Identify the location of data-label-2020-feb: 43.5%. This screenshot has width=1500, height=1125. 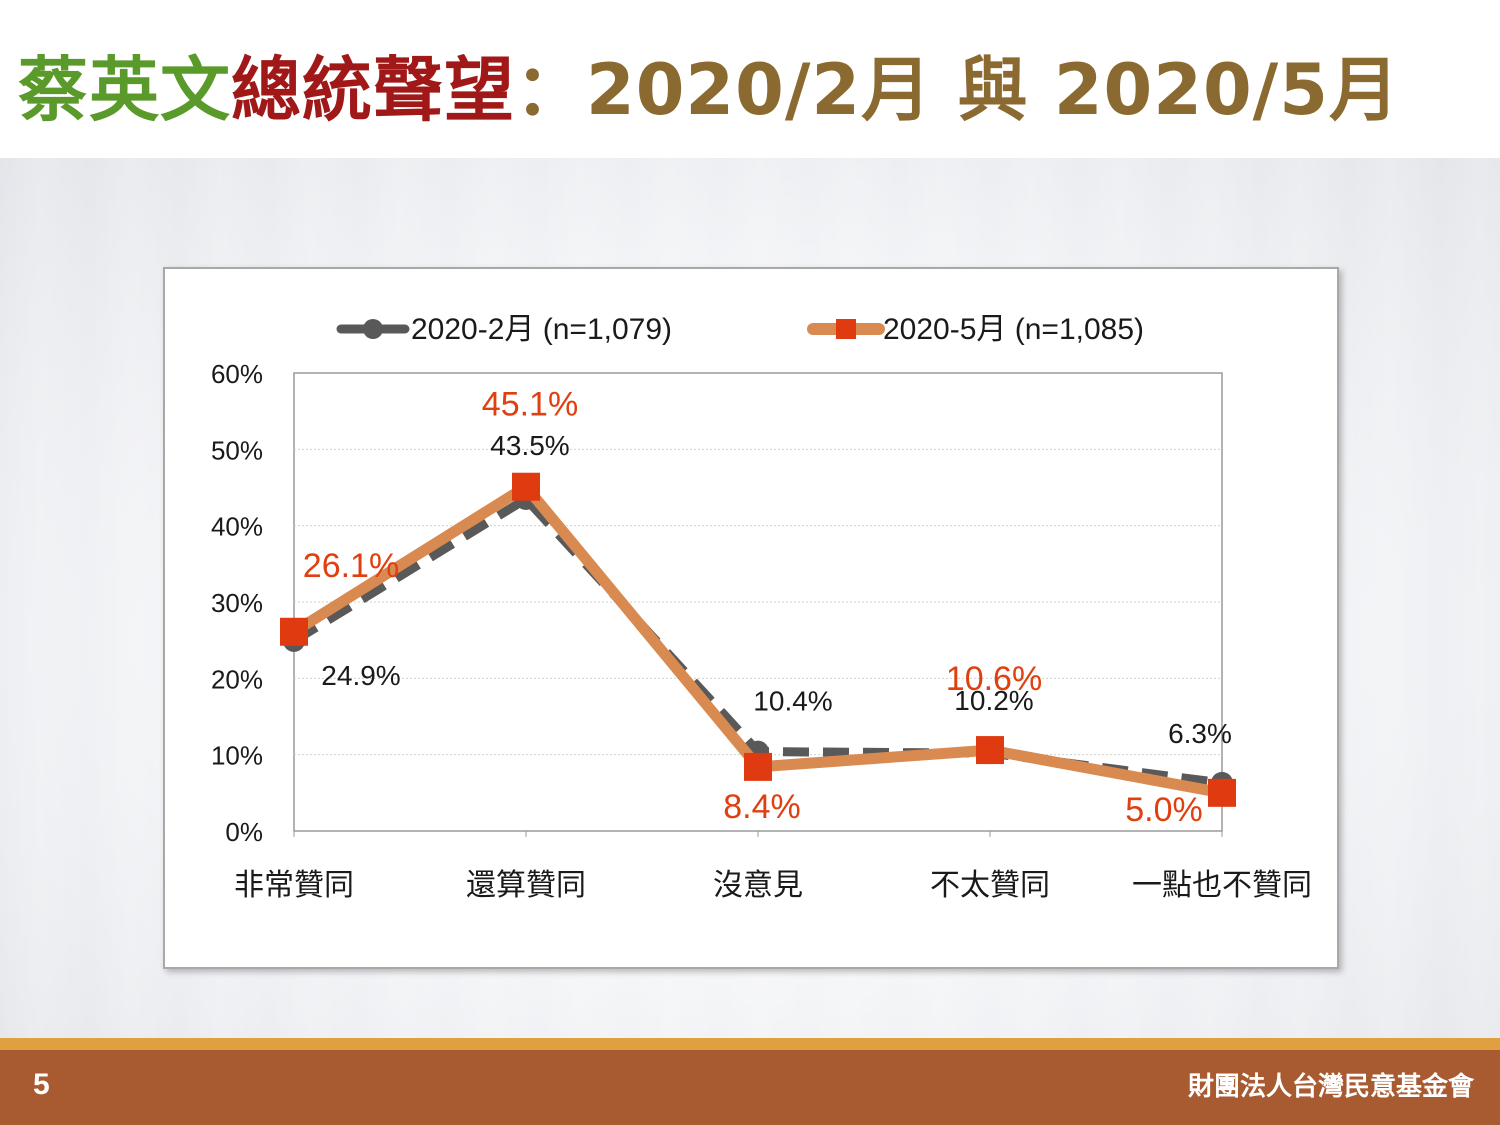
(529, 445).